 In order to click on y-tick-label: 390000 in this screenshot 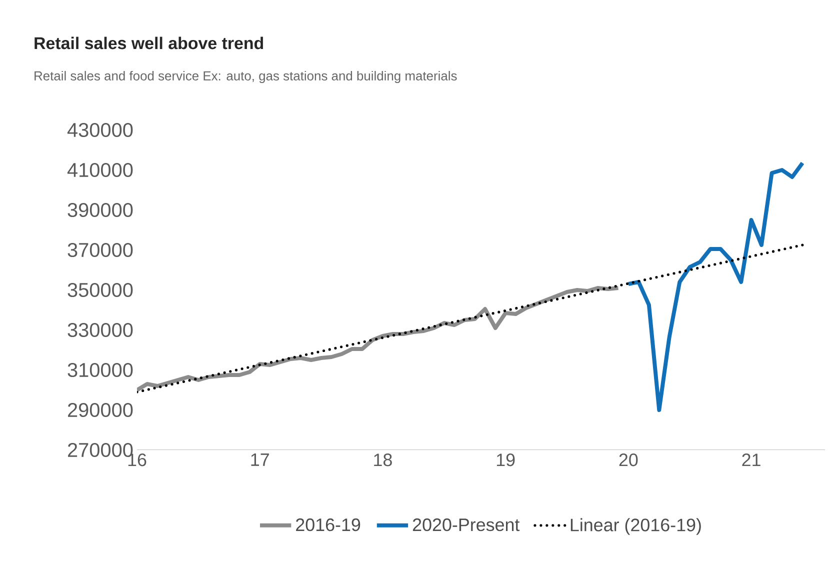, I will do `click(100, 210)`.